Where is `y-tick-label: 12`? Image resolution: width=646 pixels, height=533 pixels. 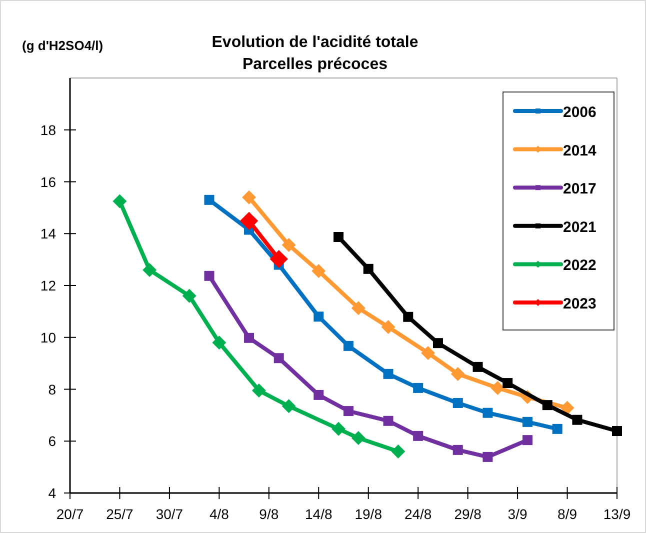 y-tick-label: 12 is located at coordinates (48, 286).